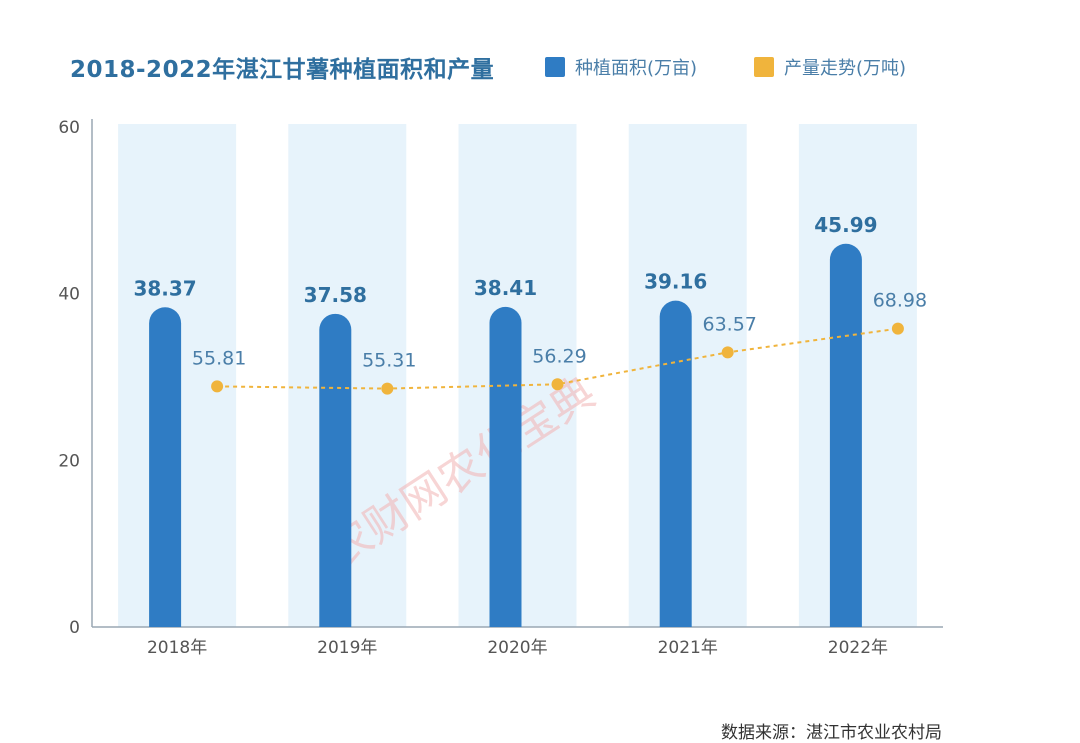 The image size is (1080, 743). What do you see at coordinates (282, 70) in the screenshot?
I see `chart-title: 2018-2022年湛江甘薯种植面积和产量` at bounding box center [282, 70].